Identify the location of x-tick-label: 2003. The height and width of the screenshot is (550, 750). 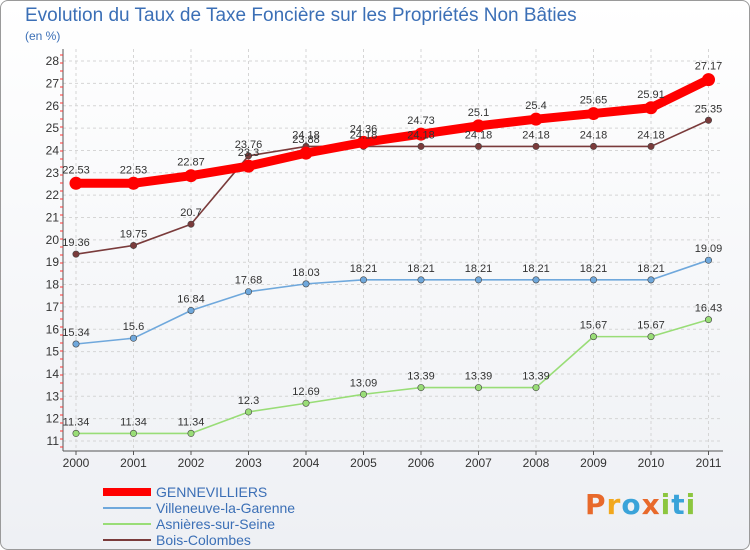
(248, 463).